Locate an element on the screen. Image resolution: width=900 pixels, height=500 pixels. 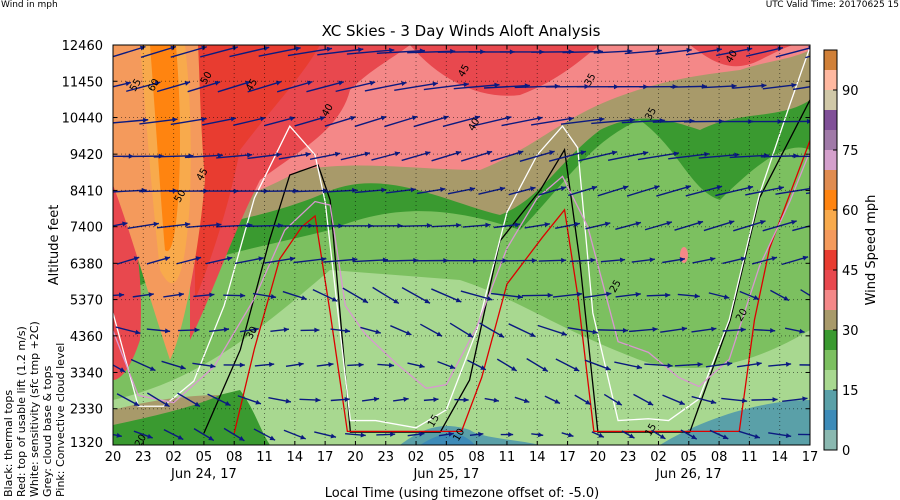
legend-note: White: sensitivity (sfc tmp +2C) is located at coordinates (34, 409).